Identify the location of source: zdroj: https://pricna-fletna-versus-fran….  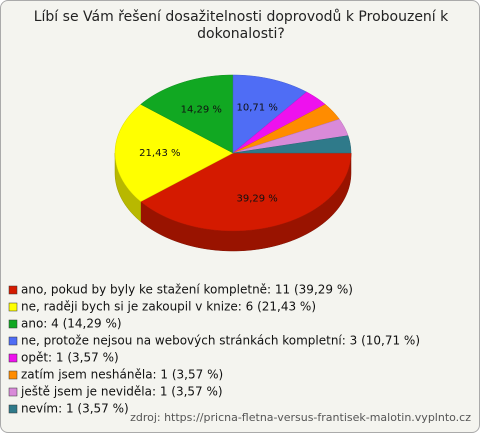
(300, 417).